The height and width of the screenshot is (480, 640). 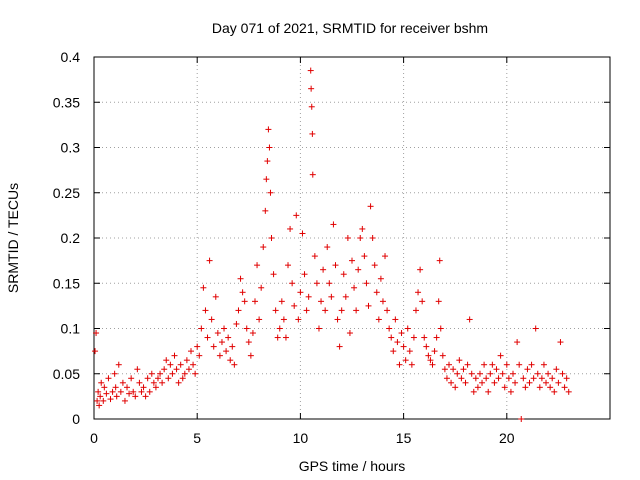 What do you see at coordinates (66, 283) in the screenshot?
I see `y-tick-label: 0.15` at bounding box center [66, 283].